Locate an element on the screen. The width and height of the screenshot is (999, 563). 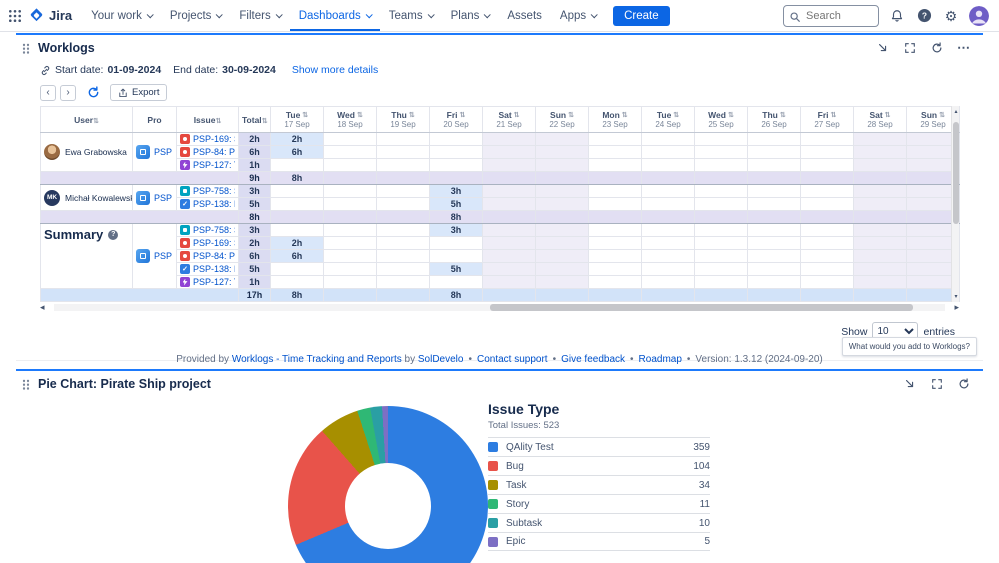
column-label: Pro is located at coordinates (154, 119).